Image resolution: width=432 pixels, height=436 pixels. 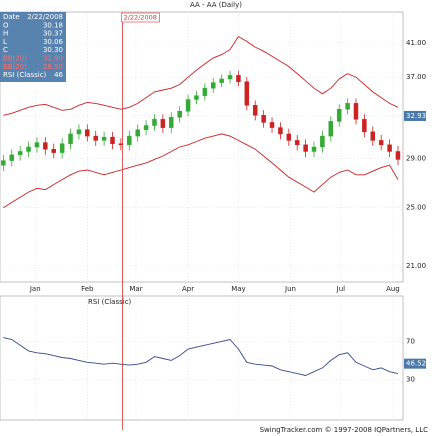 I want to click on chart-title: AA - AA (Daily), so click(x=216, y=5).